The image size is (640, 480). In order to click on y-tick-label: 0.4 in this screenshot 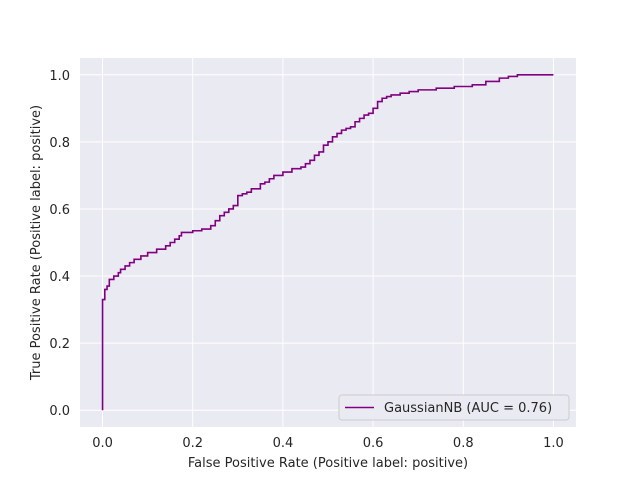, I will do `click(59, 277)`.